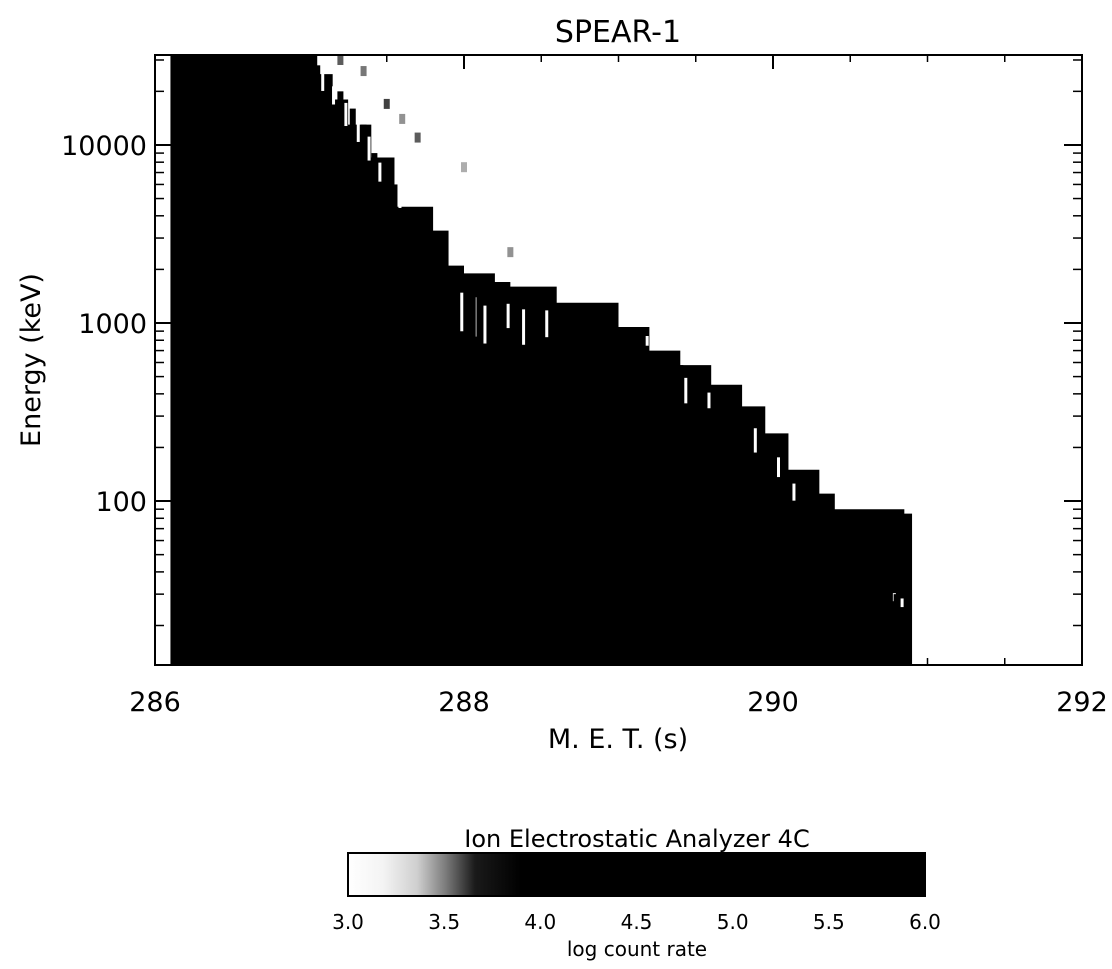  What do you see at coordinates (112, 324) in the screenshot?
I see `y-tick-label: 1000` at bounding box center [112, 324].